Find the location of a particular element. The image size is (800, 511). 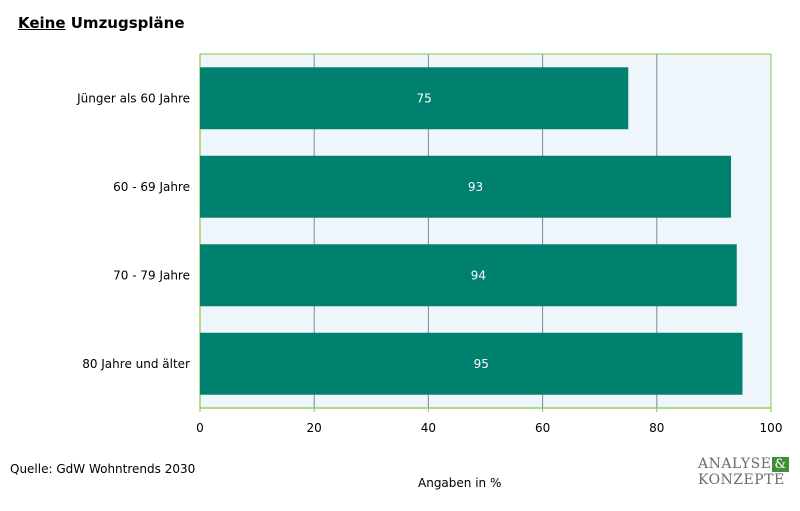

logo-line2: KONZEPTE is located at coordinates (741, 480).